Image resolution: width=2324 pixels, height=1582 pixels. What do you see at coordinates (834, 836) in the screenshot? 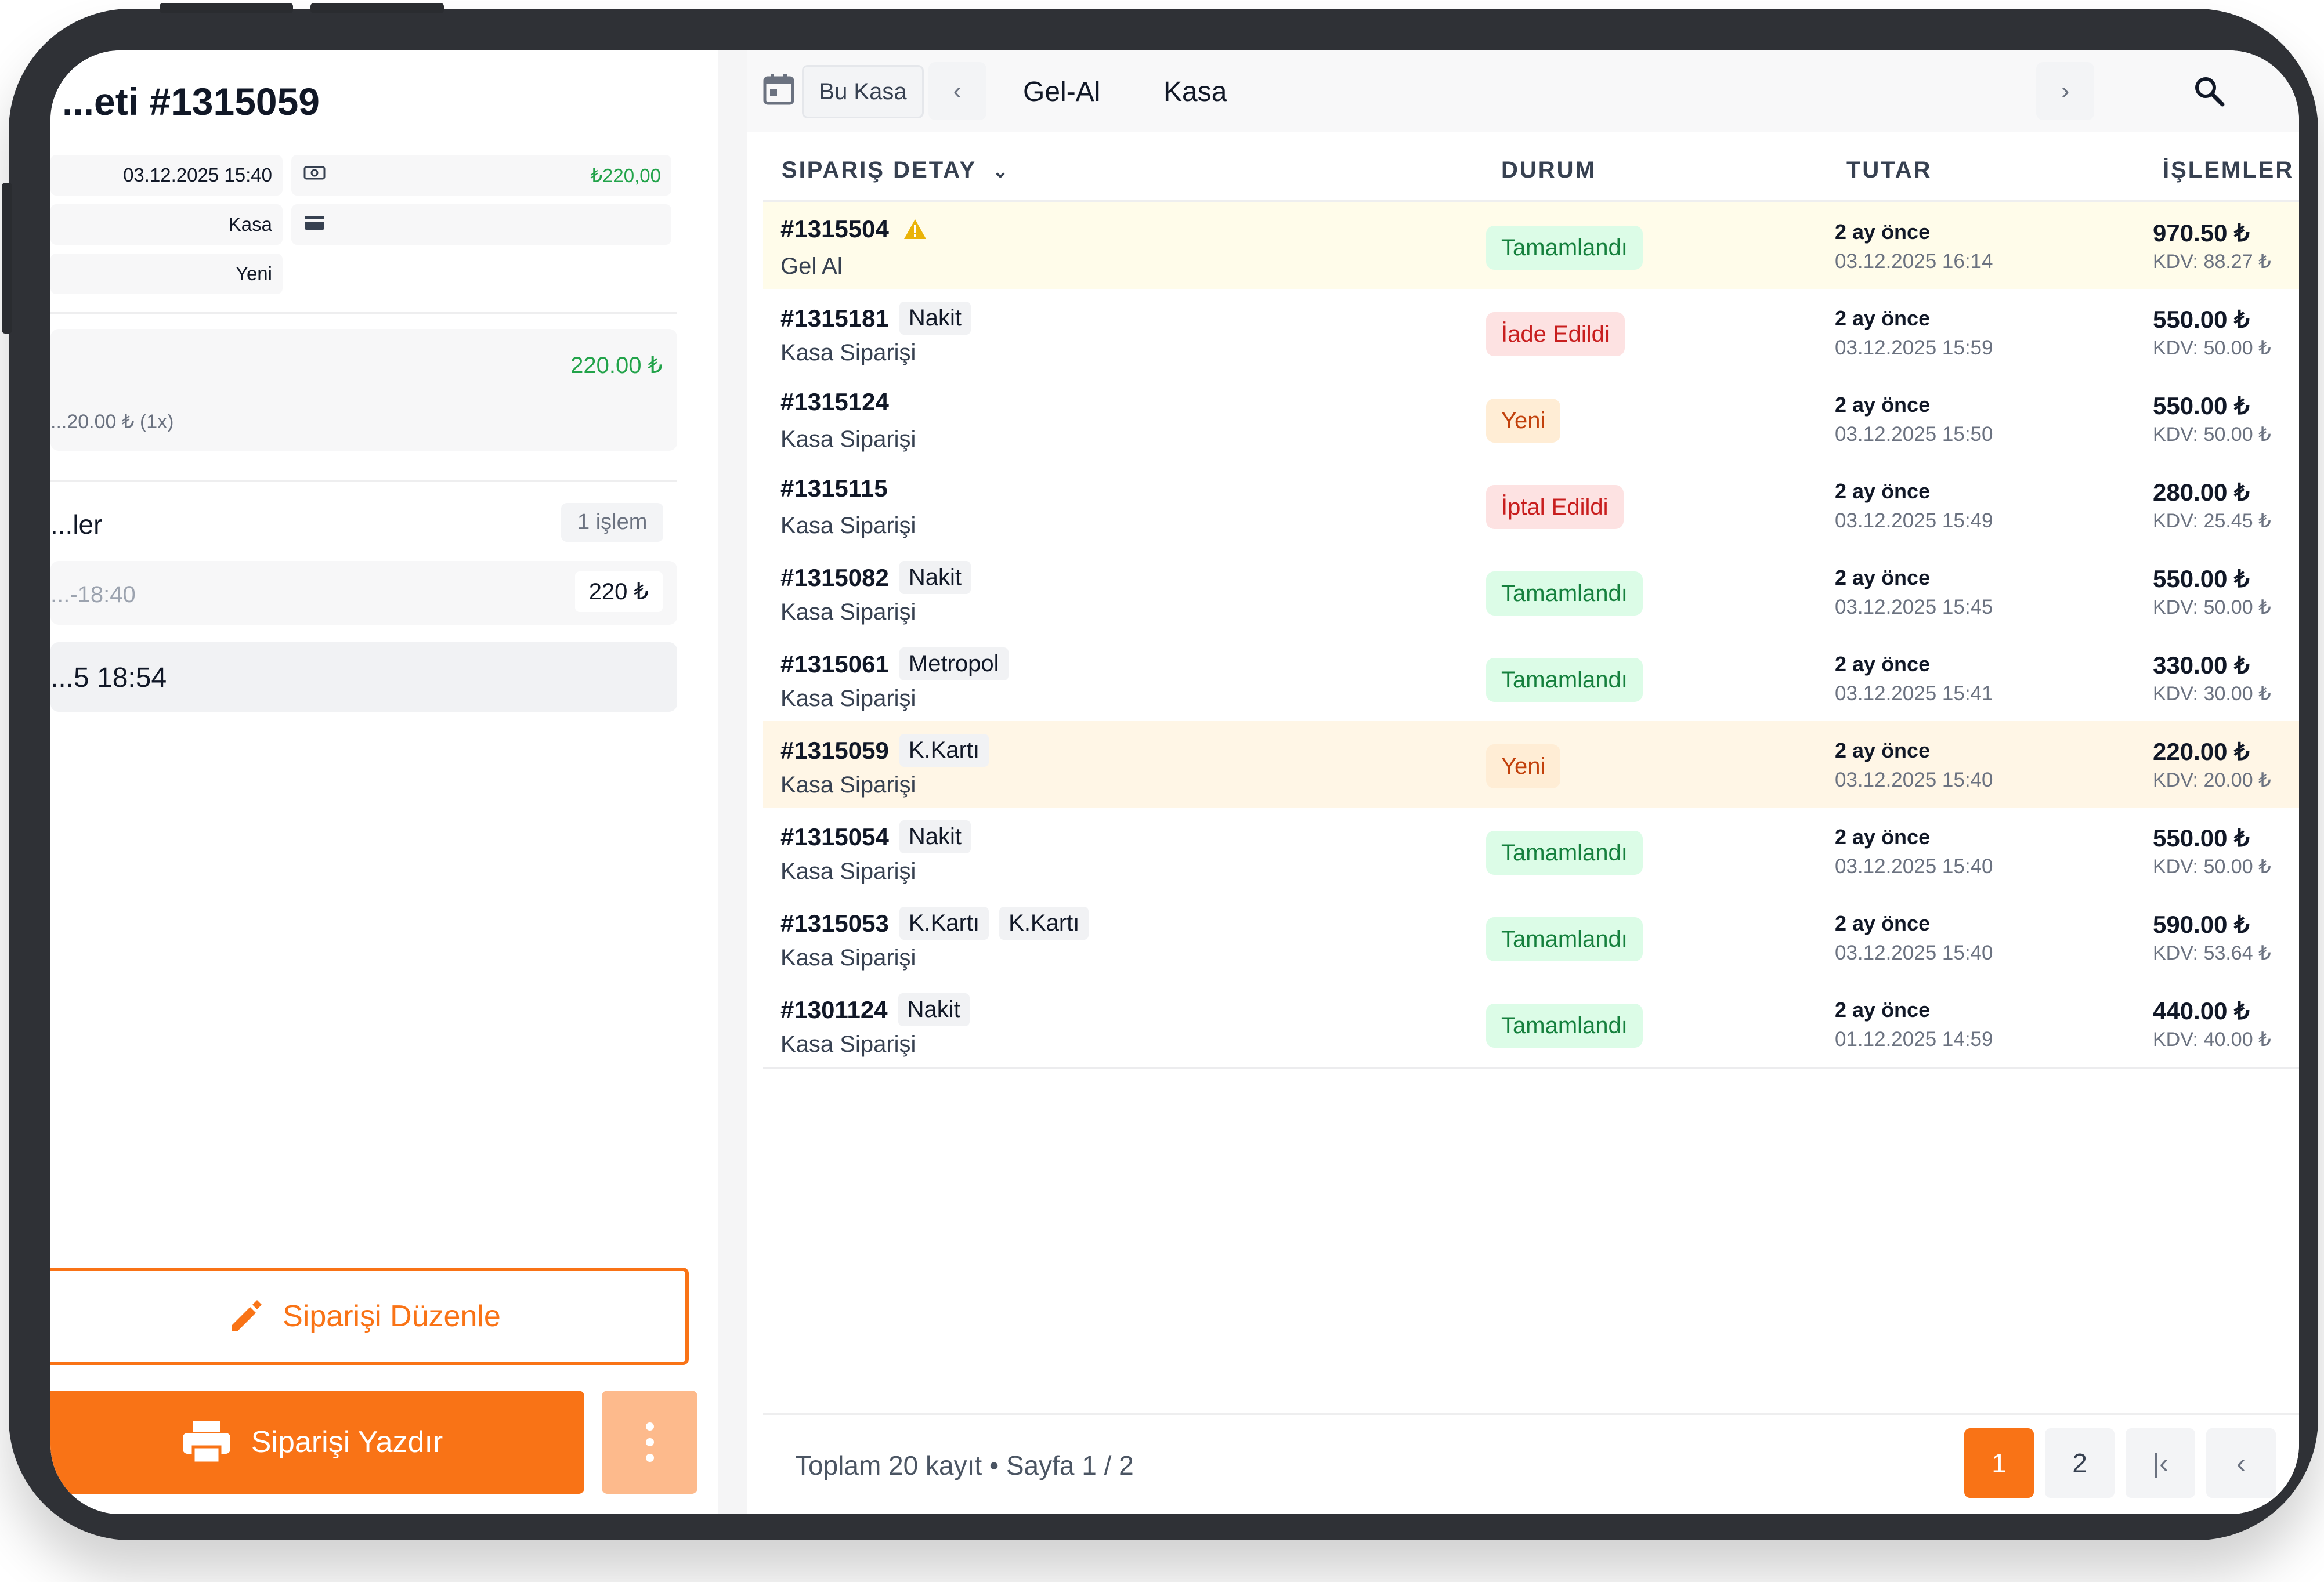
I see `order-id-text: #1315054` at bounding box center [834, 836].